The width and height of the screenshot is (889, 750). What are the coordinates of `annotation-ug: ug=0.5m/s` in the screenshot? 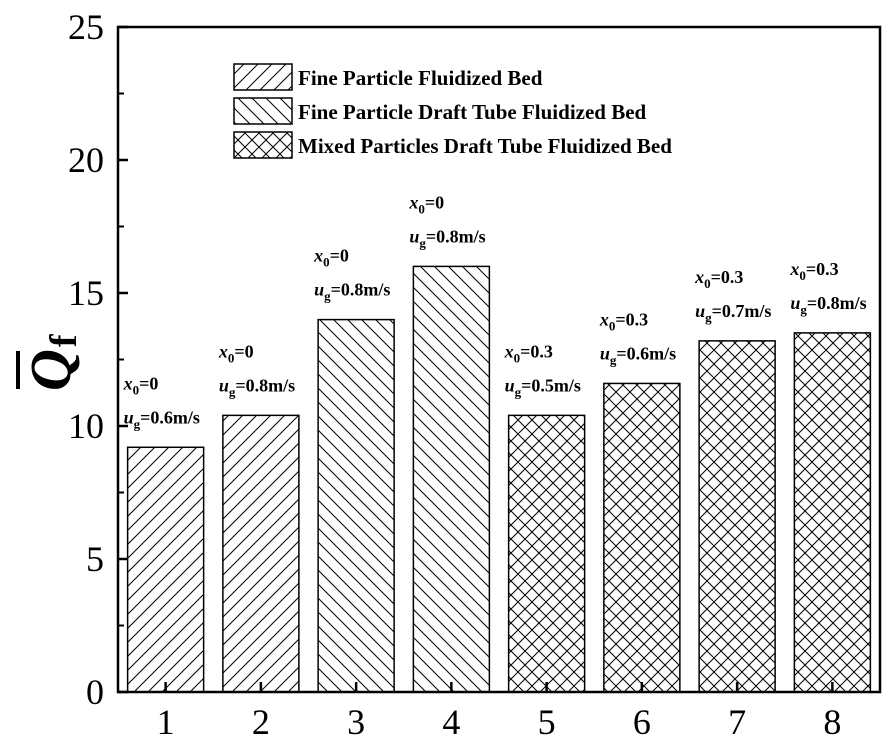 It's located at (543, 387).